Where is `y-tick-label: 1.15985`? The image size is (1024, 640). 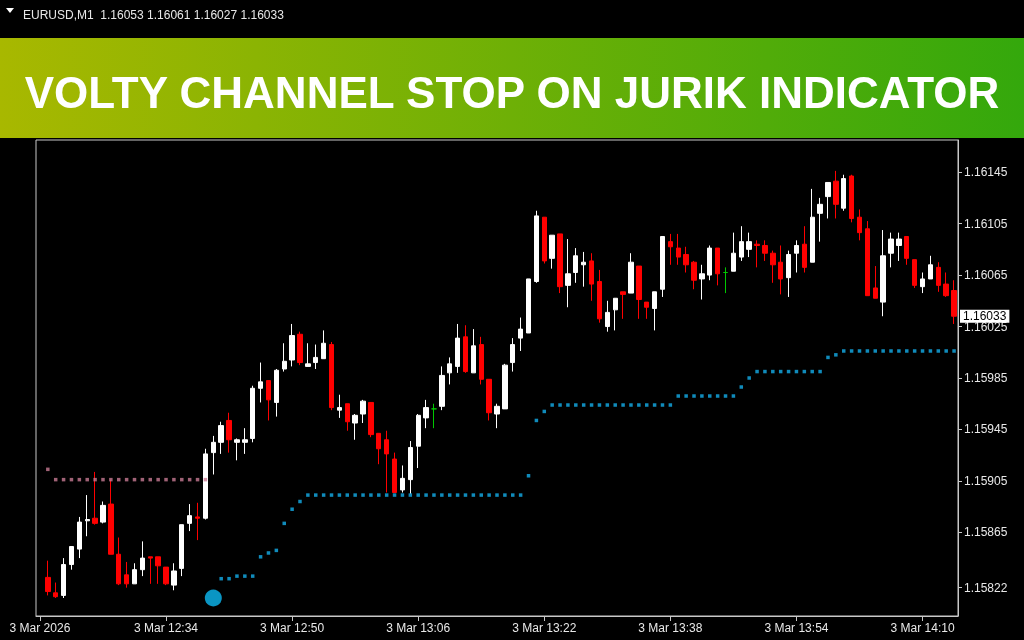 y-tick-label: 1.15985 is located at coordinates (986, 378).